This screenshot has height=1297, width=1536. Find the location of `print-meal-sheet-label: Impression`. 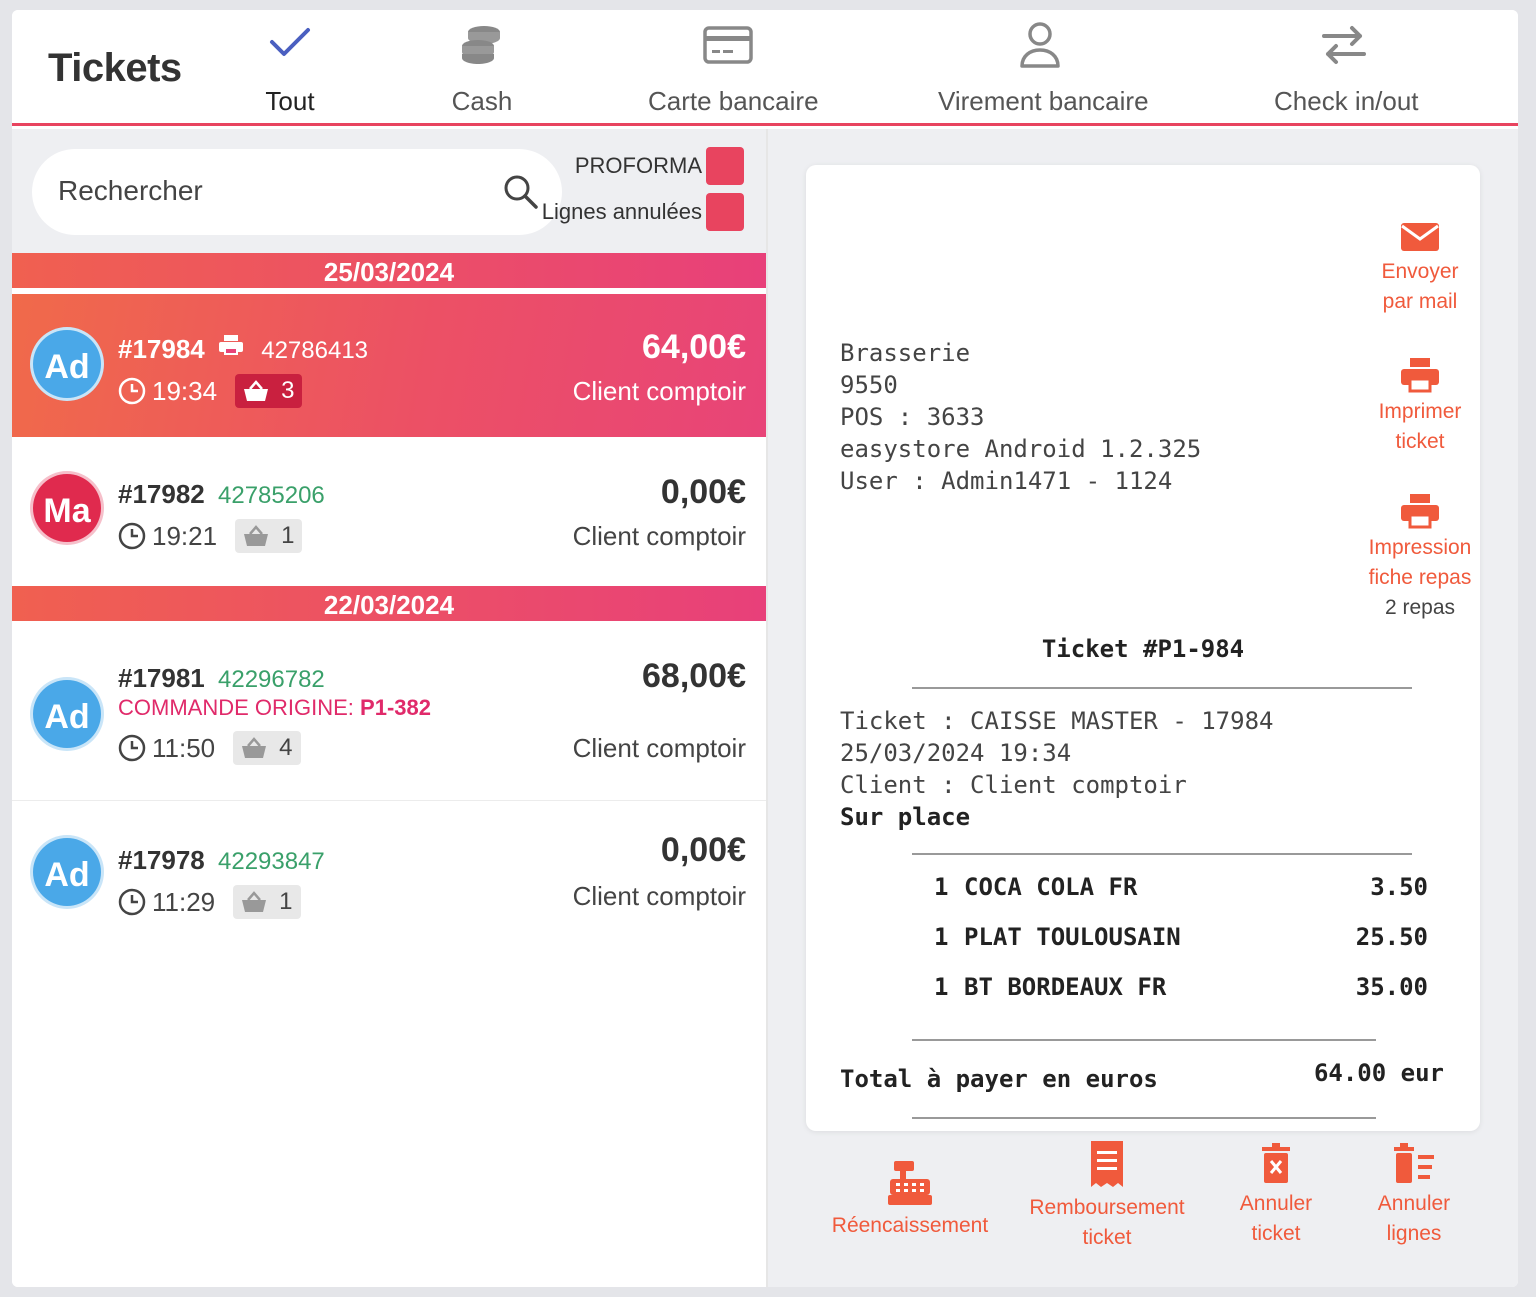

print-meal-sheet-label: Impression is located at coordinates (1420, 547).